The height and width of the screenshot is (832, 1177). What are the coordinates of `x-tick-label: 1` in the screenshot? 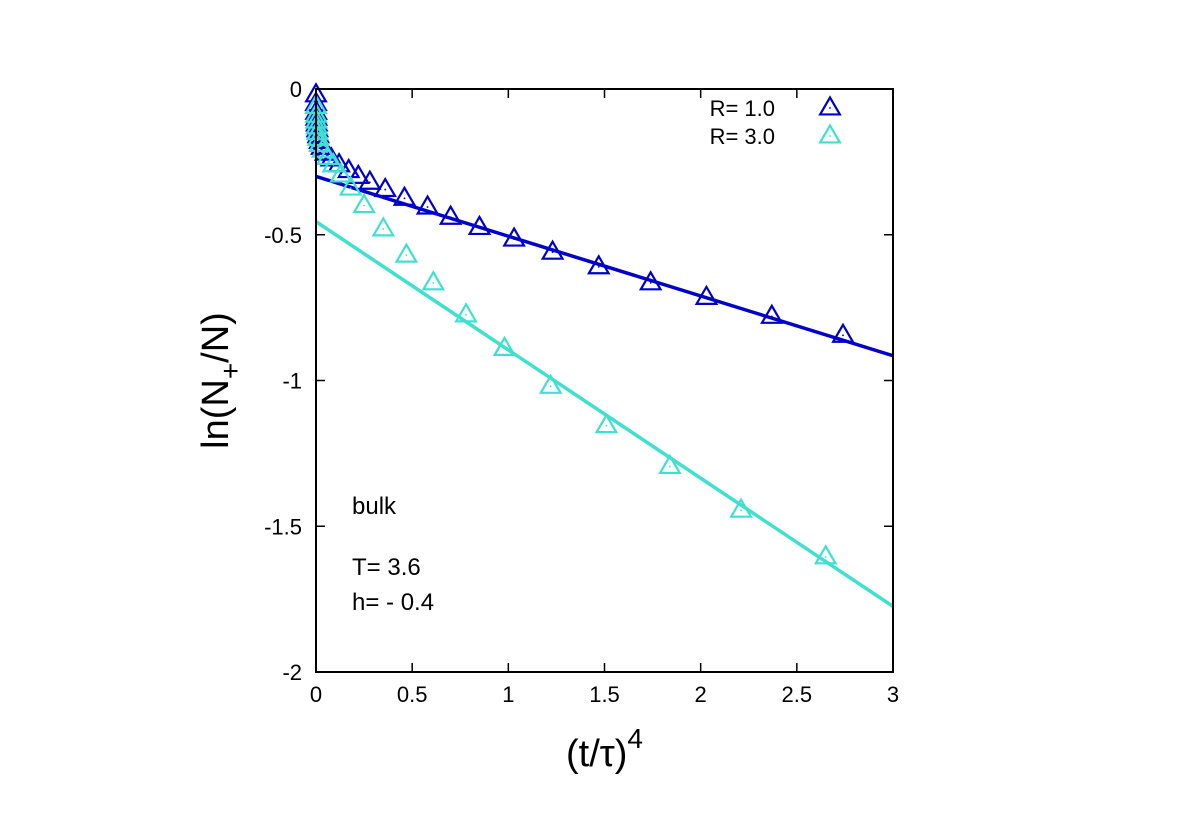 It's located at (508, 694).